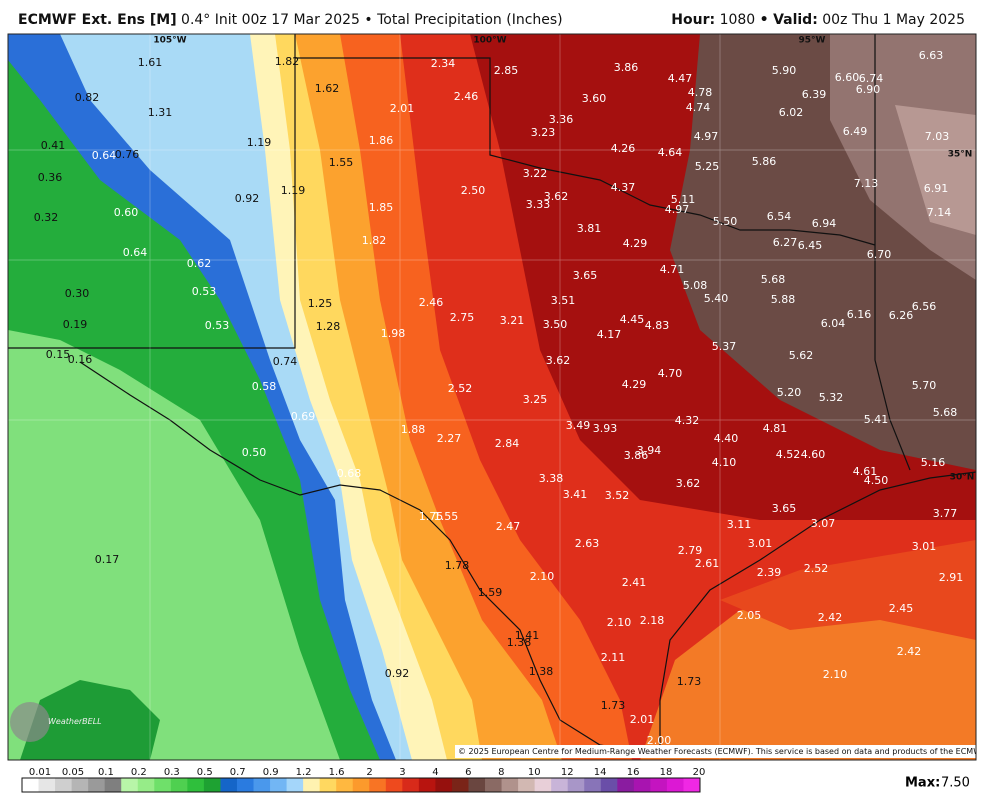 The height and width of the screenshot is (808, 984). I want to click on precip-label: 4.37, so click(623, 187).